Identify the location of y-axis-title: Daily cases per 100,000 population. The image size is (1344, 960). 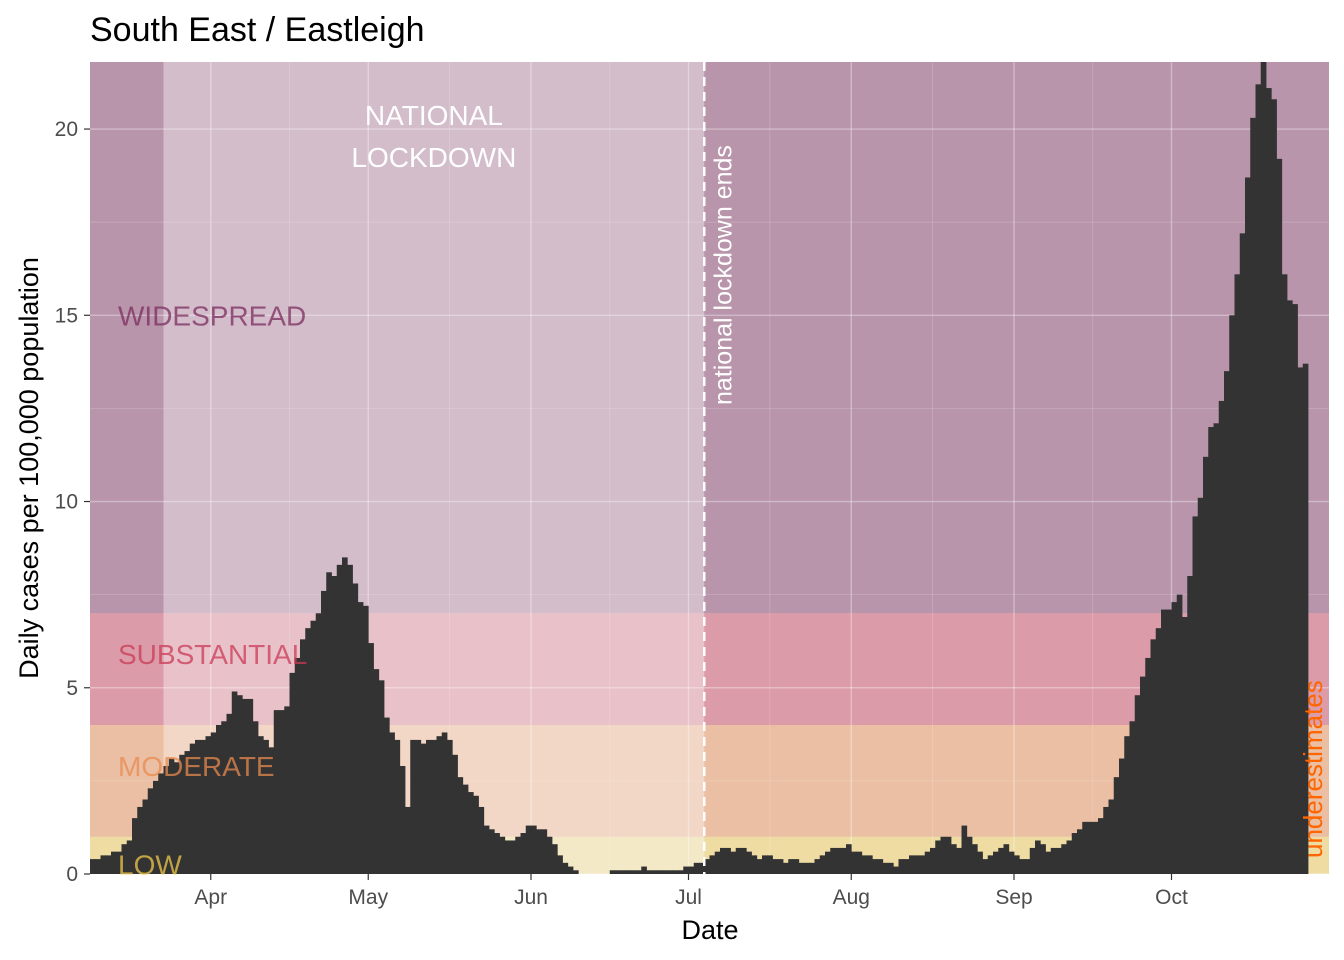
(29, 468).